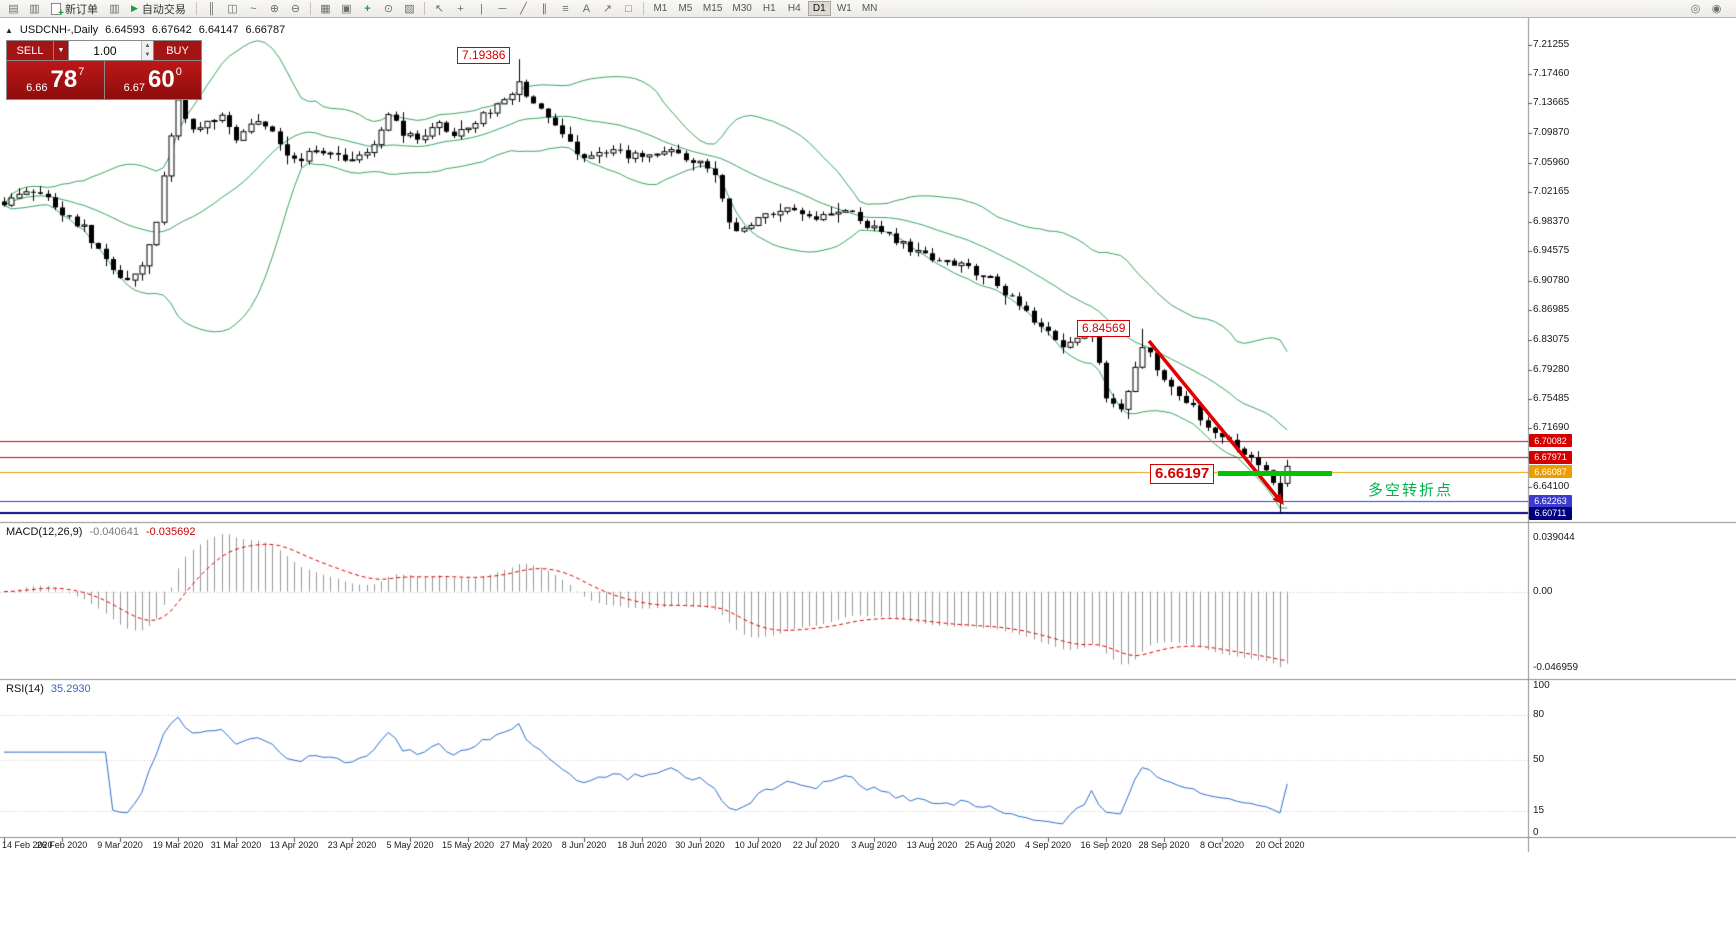 The width and height of the screenshot is (1736, 943). What do you see at coordinates (819, 8) in the screenshot?
I see `timeframe-d1: D1` at bounding box center [819, 8].